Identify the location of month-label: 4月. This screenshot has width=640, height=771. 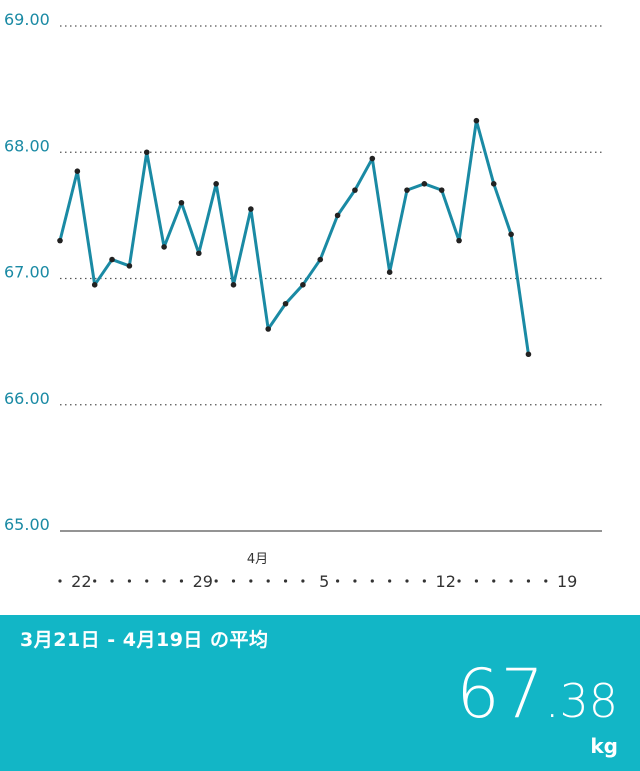
(257, 559).